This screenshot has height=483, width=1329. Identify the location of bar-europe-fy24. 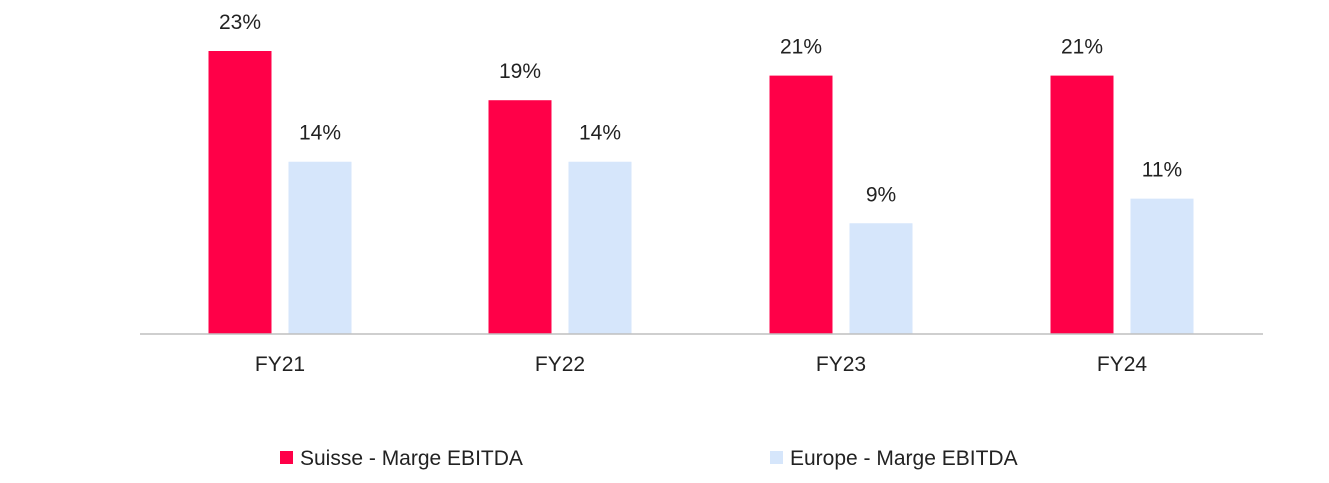
(1162, 266).